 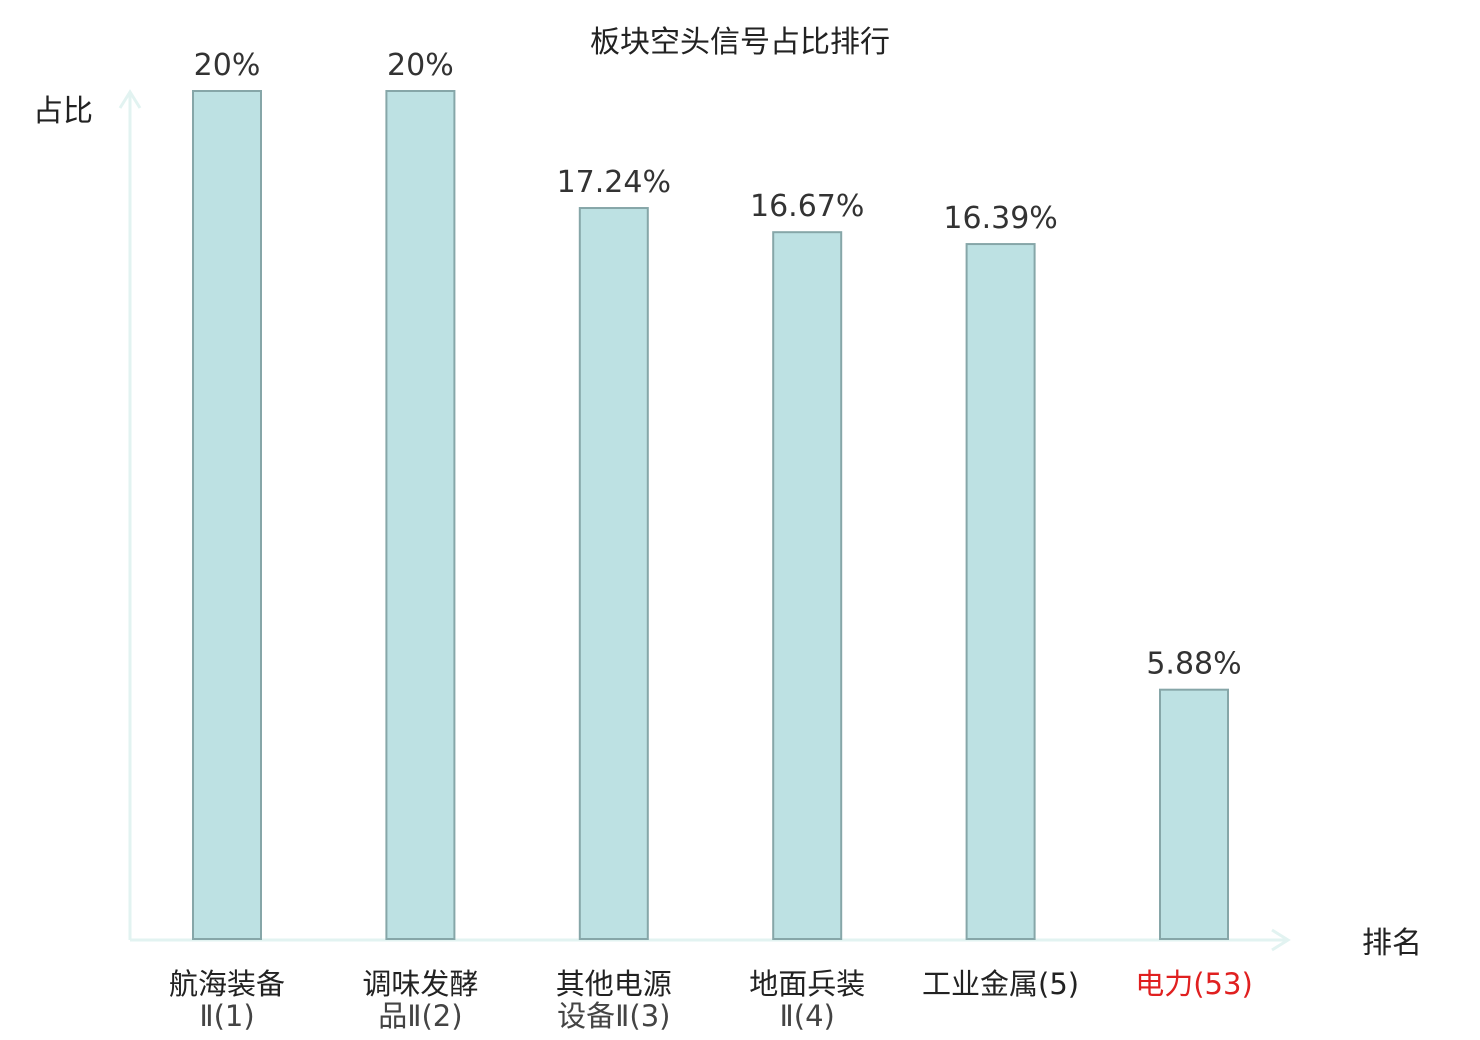 I want to click on x-tick-label-4: 地面兵装, so click(x=807, y=984).